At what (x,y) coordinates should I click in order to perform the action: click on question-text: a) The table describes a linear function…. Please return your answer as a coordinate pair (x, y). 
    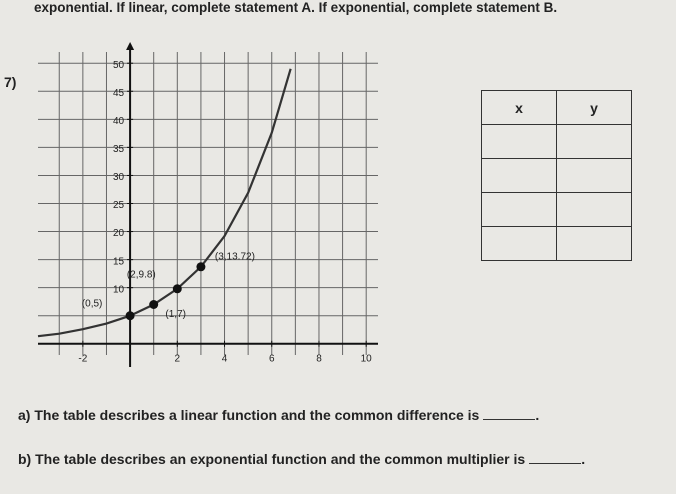
    Looking at the image, I should click on (249, 415).